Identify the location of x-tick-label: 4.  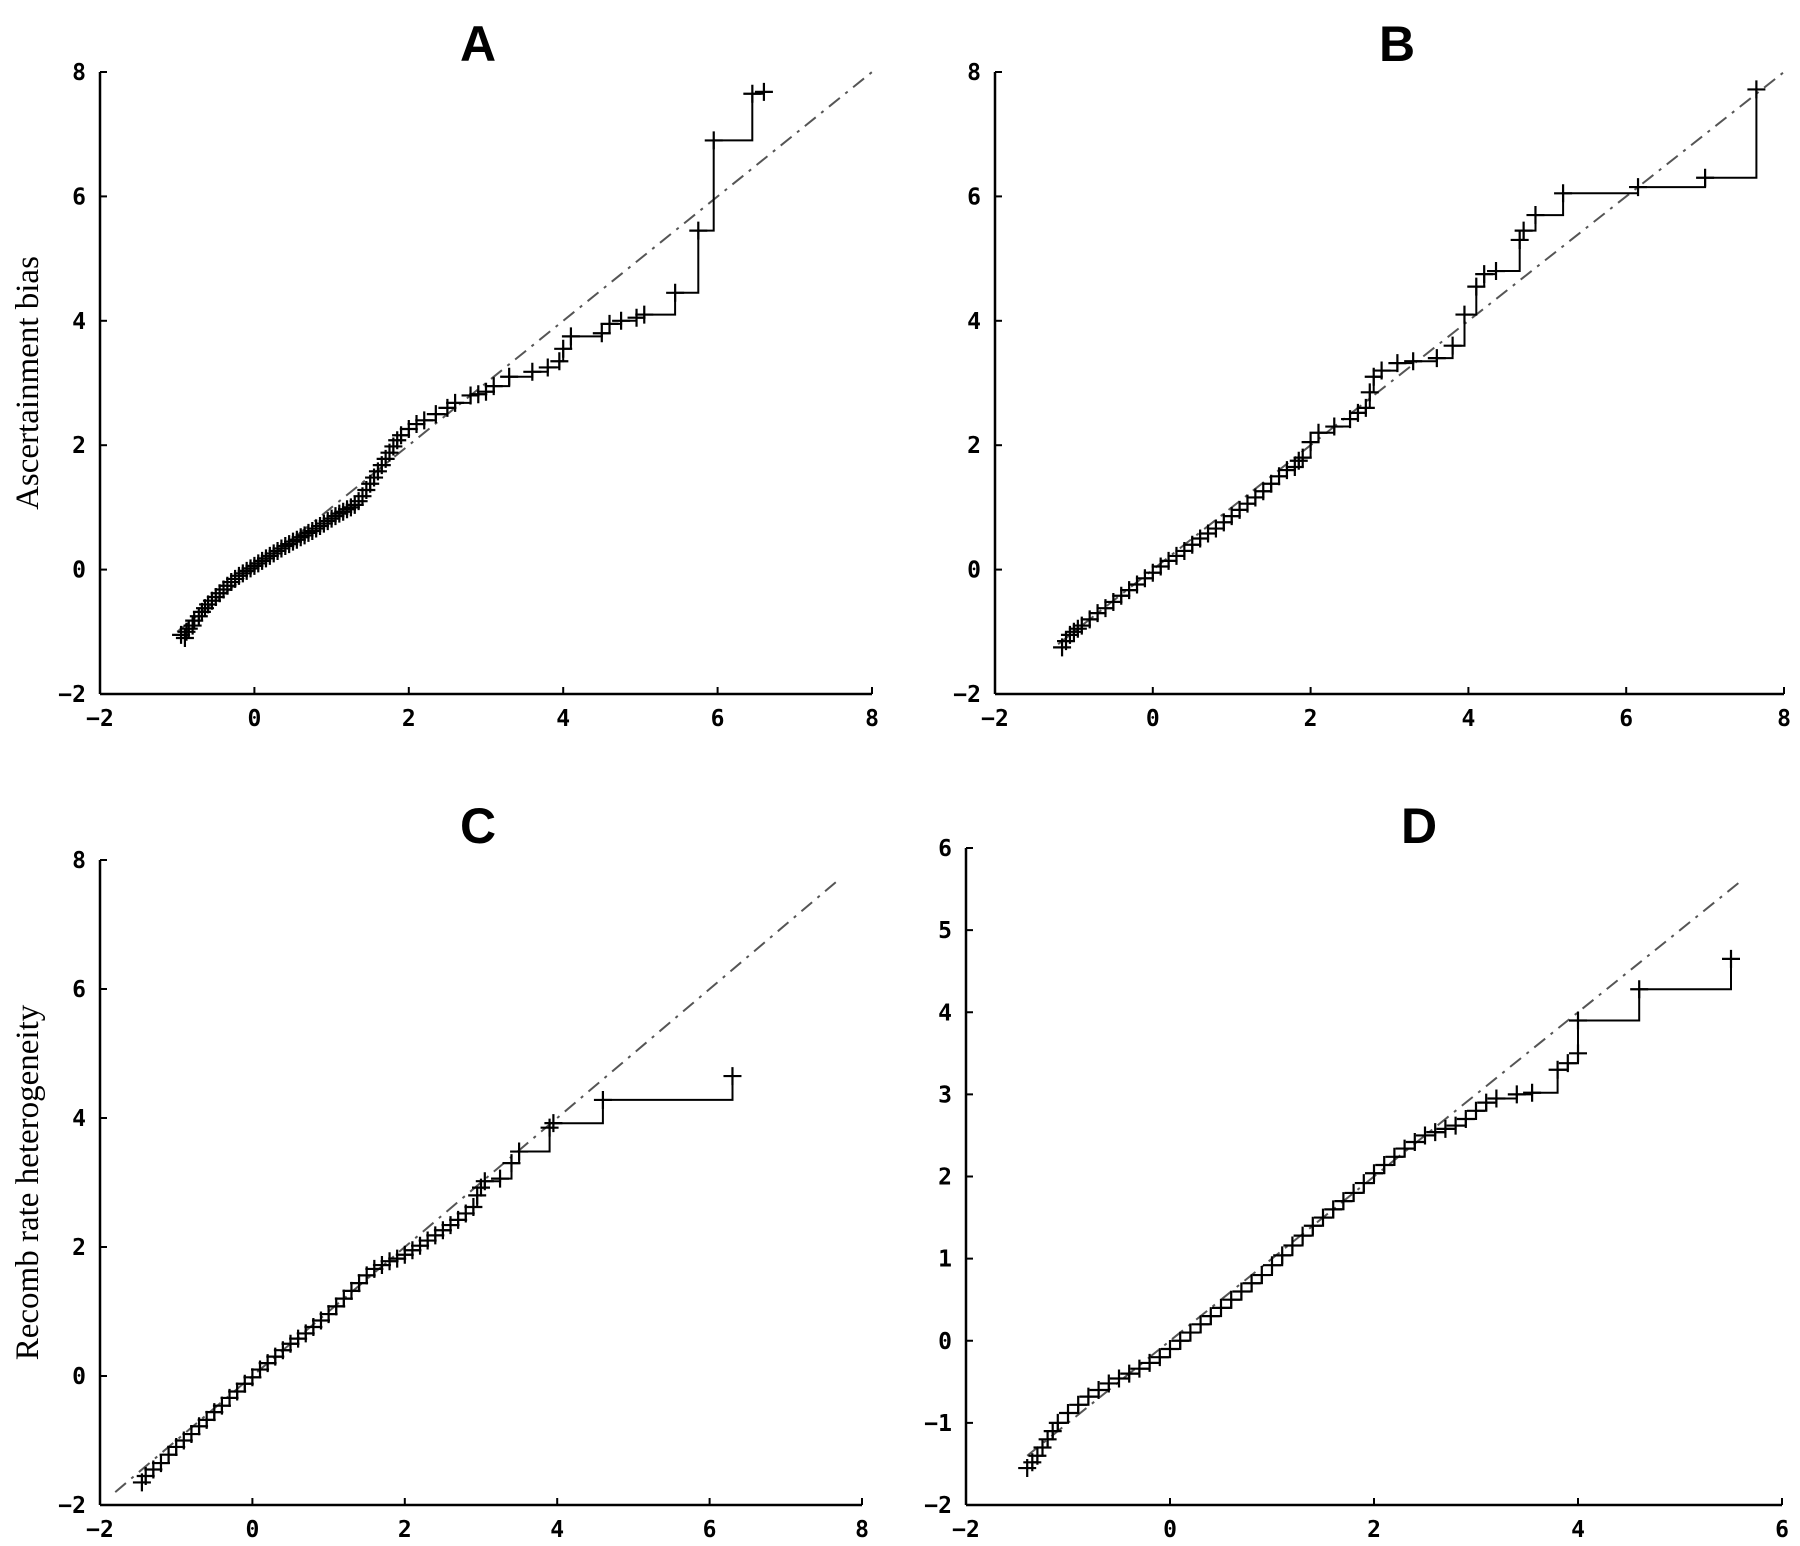
(557, 1530).